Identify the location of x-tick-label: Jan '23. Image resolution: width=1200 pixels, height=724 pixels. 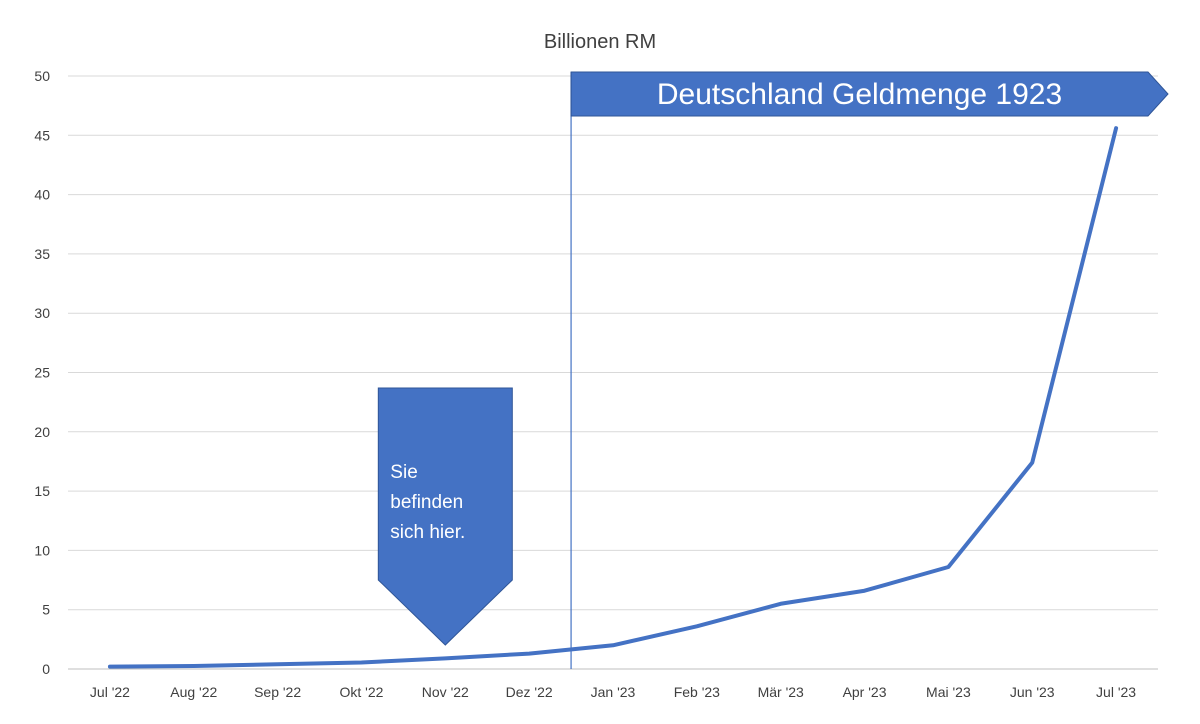
(613, 692).